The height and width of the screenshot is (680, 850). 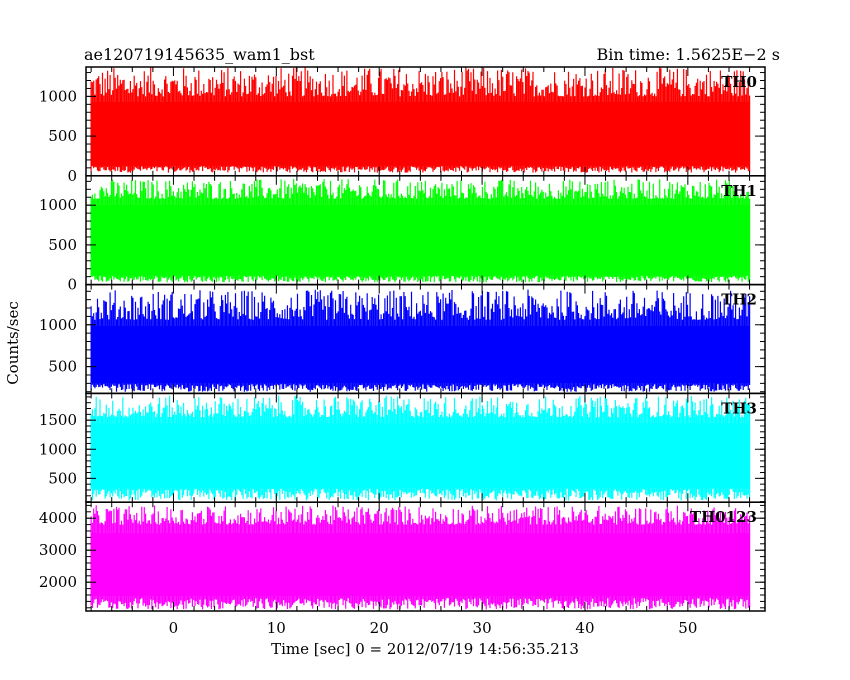 What do you see at coordinates (482, 628) in the screenshot?
I see `x-tick-label: 30` at bounding box center [482, 628].